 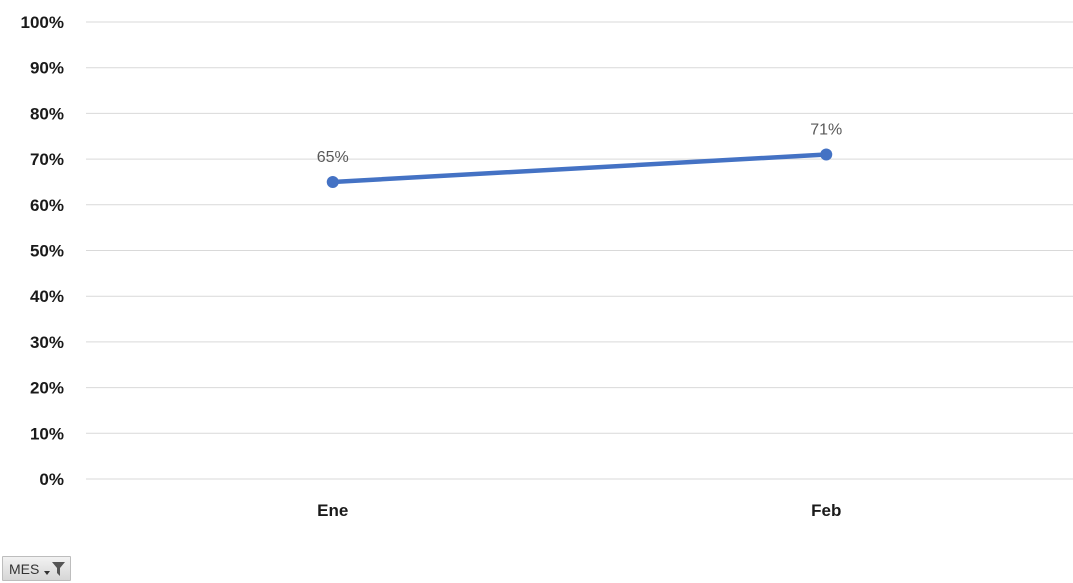 I want to click on y-tick-label: 30%, so click(x=47, y=342).